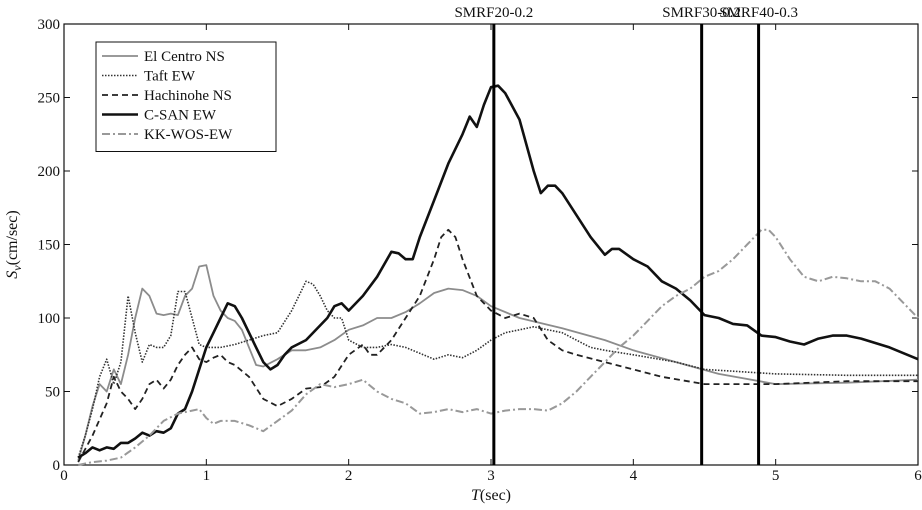 The width and height of the screenshot is (922, 510). I want to click on legend-label-1: Taft EW, so click(170, 77).